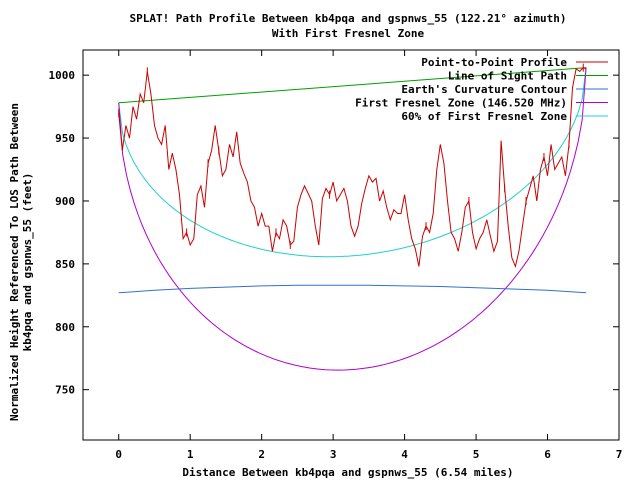 The image size is (640, 480). I want to click on x-tick-label: 1, so click(190, 454).